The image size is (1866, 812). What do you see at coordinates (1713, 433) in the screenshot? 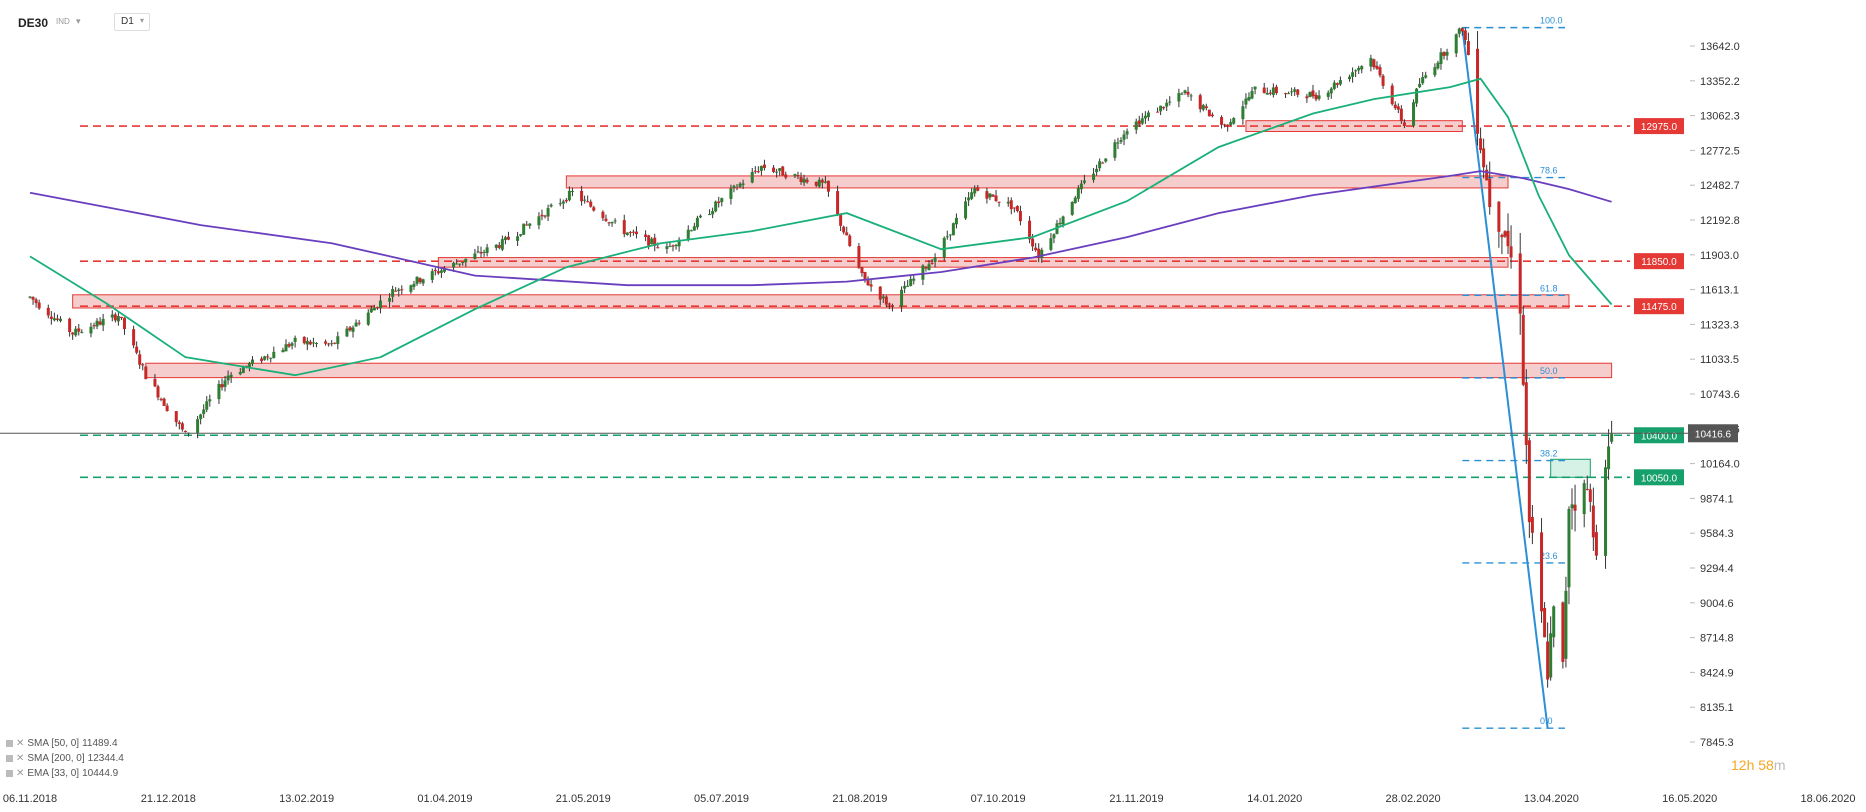
I see `current-price-tag` at bounding box center [1713, 433].